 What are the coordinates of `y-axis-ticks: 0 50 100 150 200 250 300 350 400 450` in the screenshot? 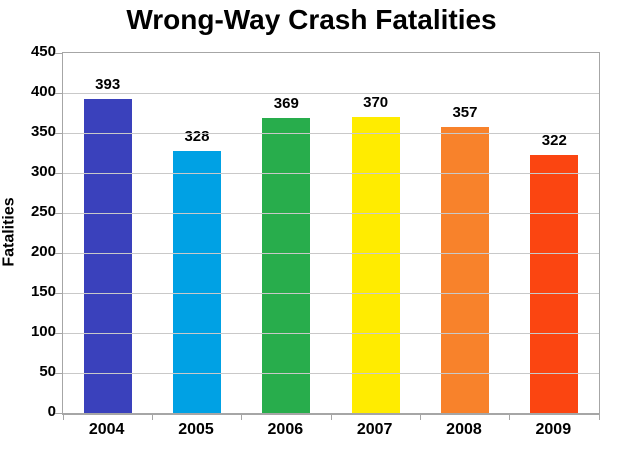 It's located at (28, 231).